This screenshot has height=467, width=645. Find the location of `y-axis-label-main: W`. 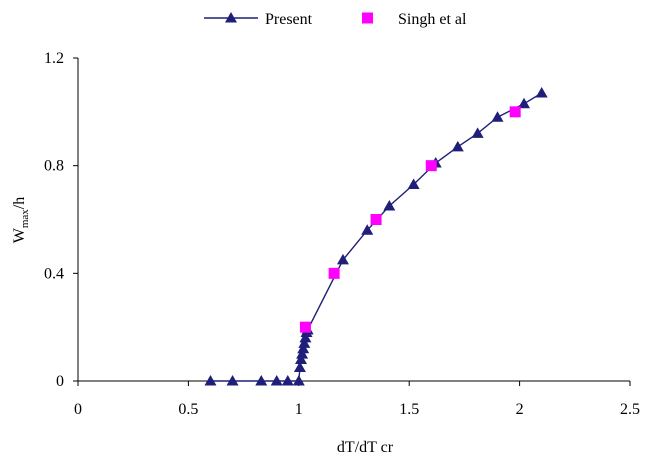

y-axis-label-main: W is located at coordinates (19, 235).